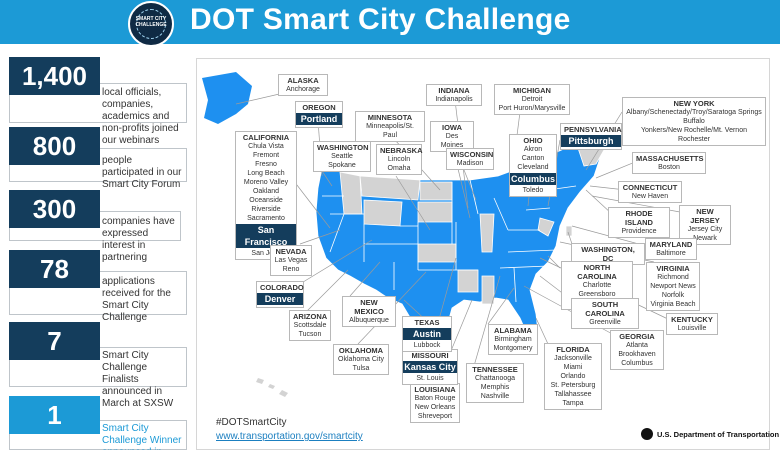 This screenshot has height=450, width=780. What do you see at coordinates (54, 209) in the screenshot?
I see `stat-number: 300` at bounding box center [54, 209].